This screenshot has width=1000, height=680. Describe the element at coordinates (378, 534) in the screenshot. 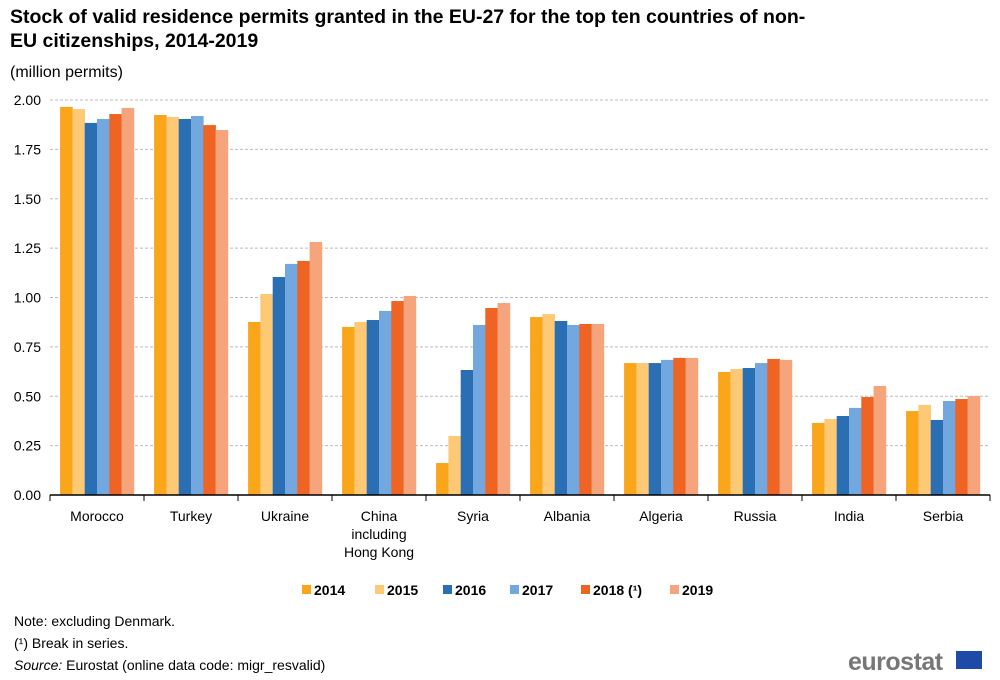

I see `x-tick-label: including` at that location.